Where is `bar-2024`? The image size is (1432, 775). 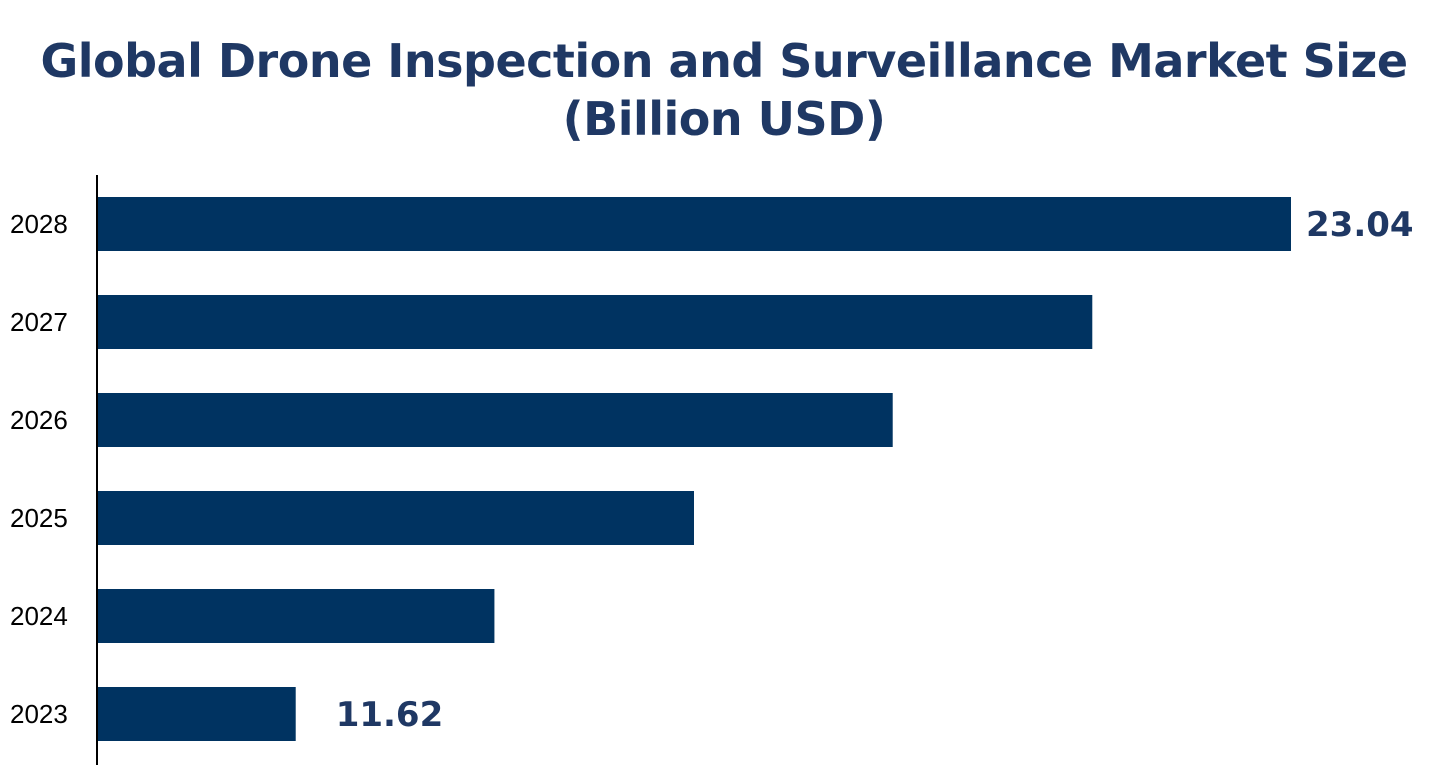
bar-2024 is located at coordinates (296, 616).